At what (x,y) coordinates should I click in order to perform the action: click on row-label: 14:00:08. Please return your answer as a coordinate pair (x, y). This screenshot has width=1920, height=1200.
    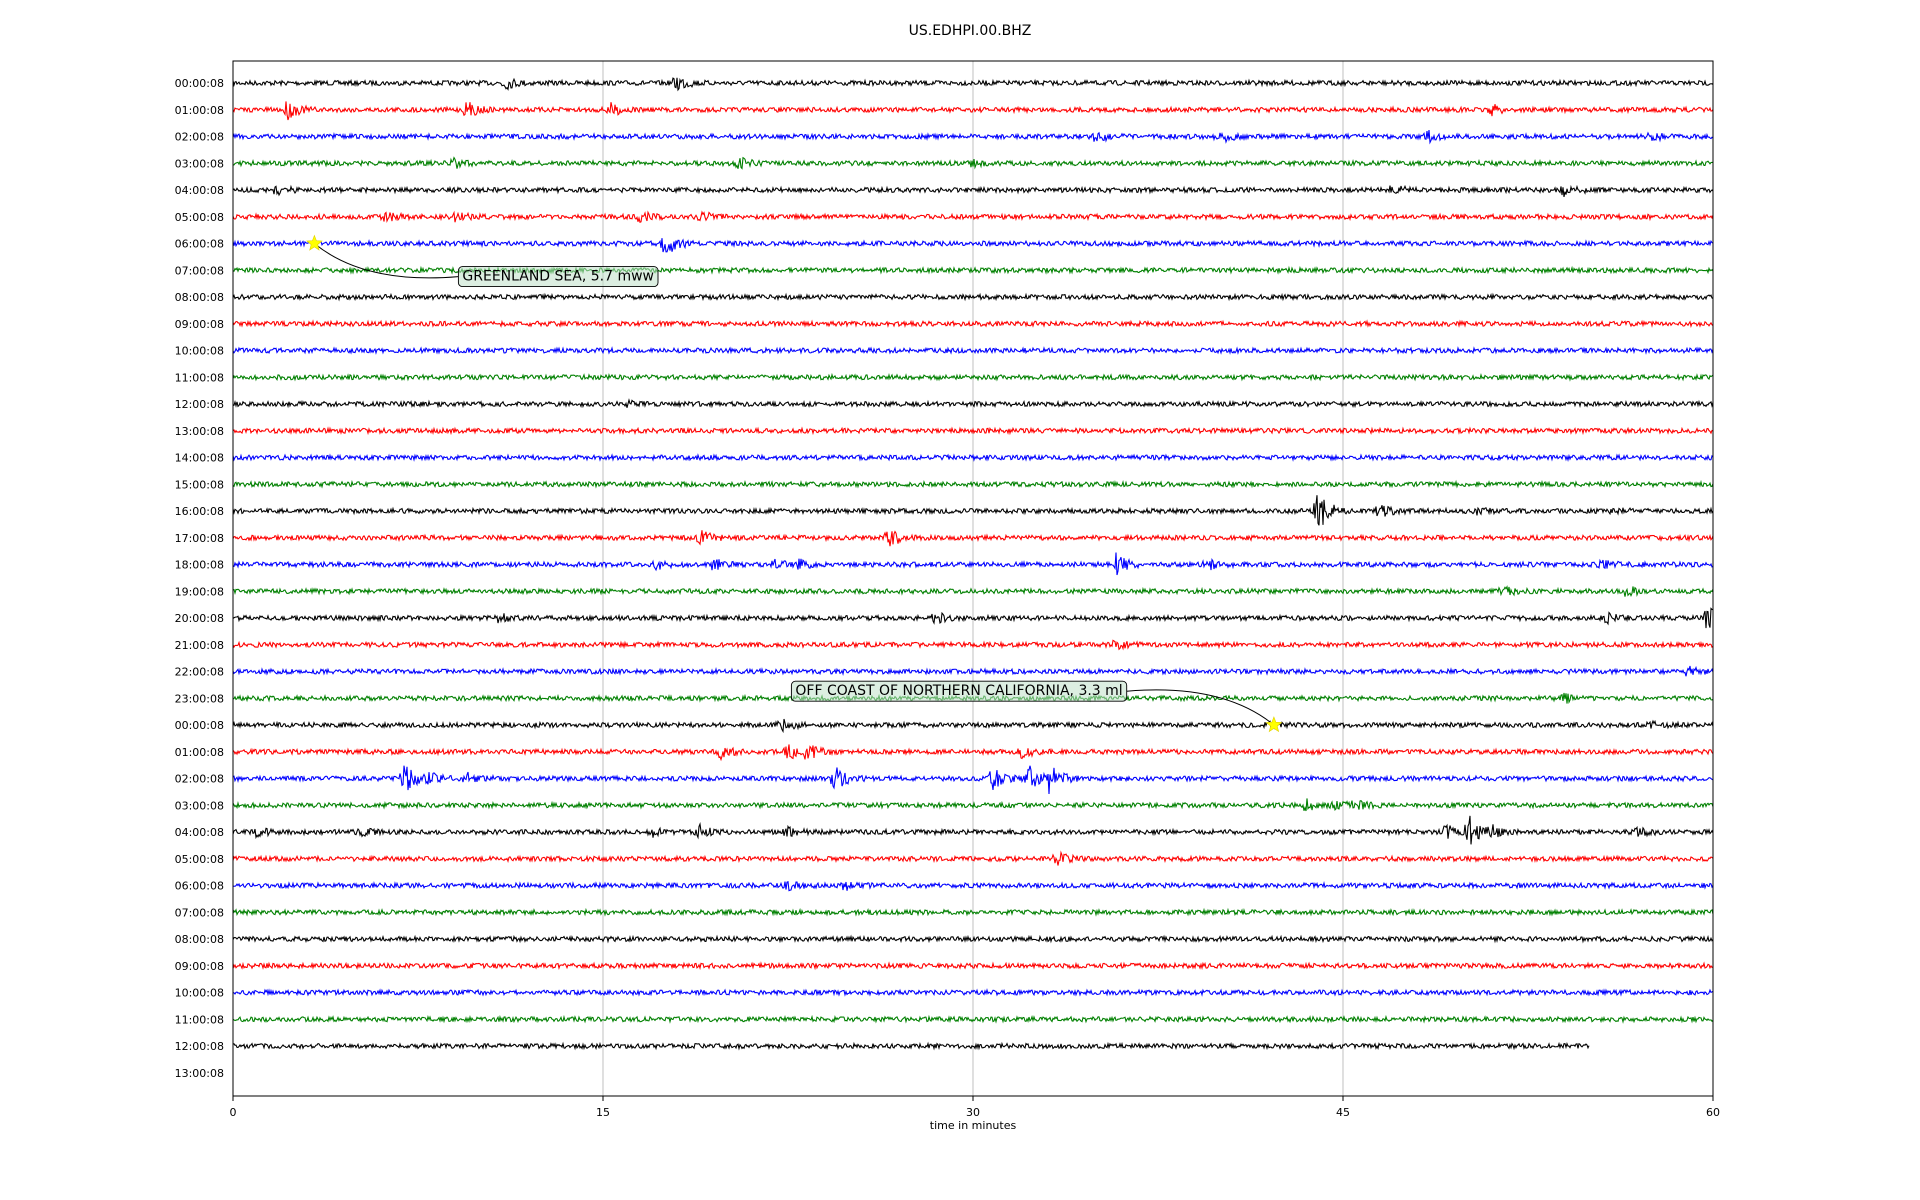
    Looking at the image, I should click on (199, 458).